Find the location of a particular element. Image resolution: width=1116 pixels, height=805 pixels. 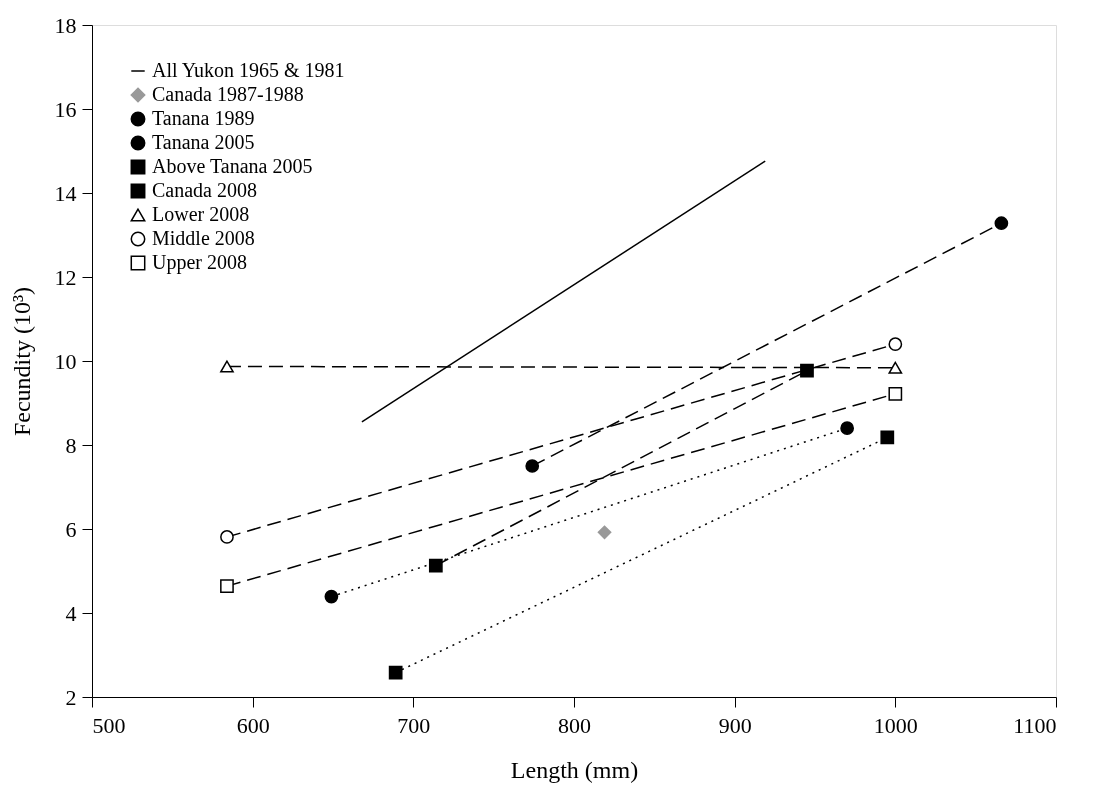

y-tick-label: 2 is located at coordinates (71, 697).